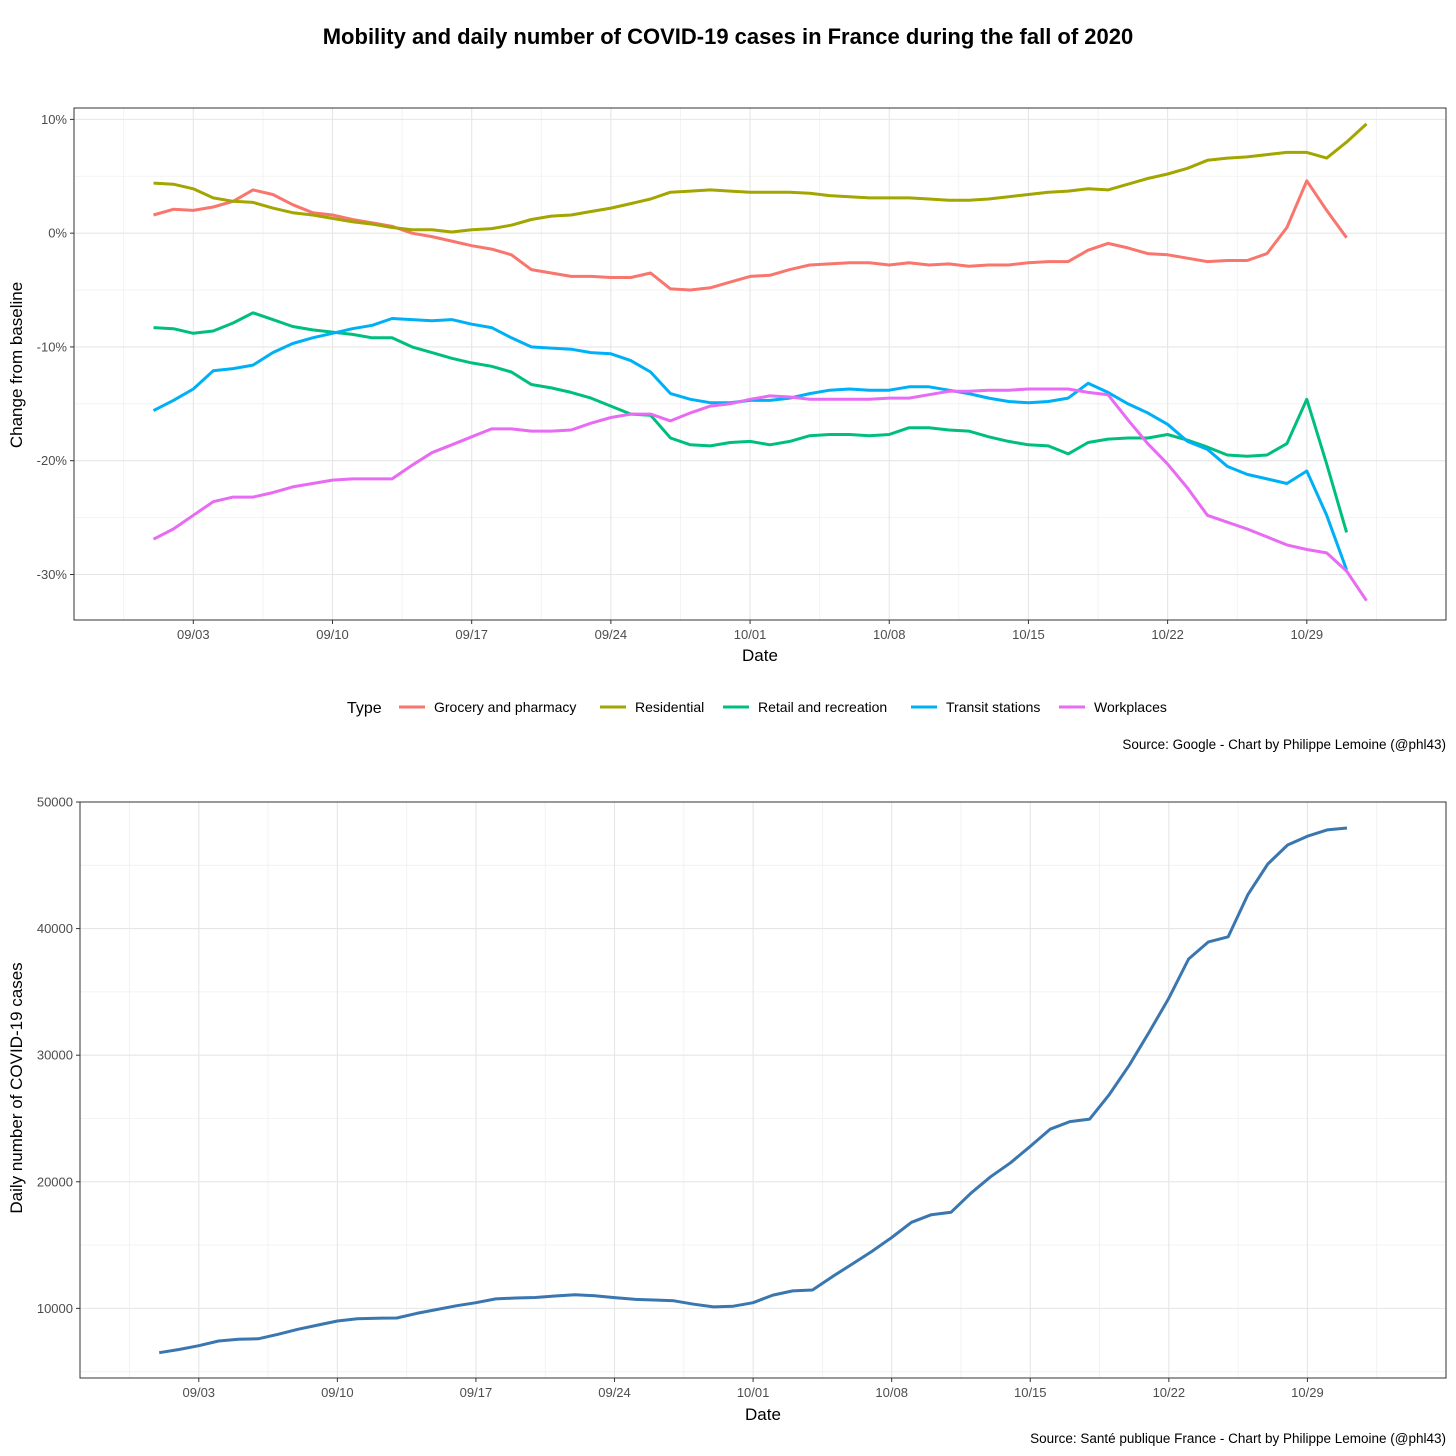  What do you see at coordinates (52, 460) in the screenshot?
I see `y-tick-label: -20%` at bounding box center [52, 460].